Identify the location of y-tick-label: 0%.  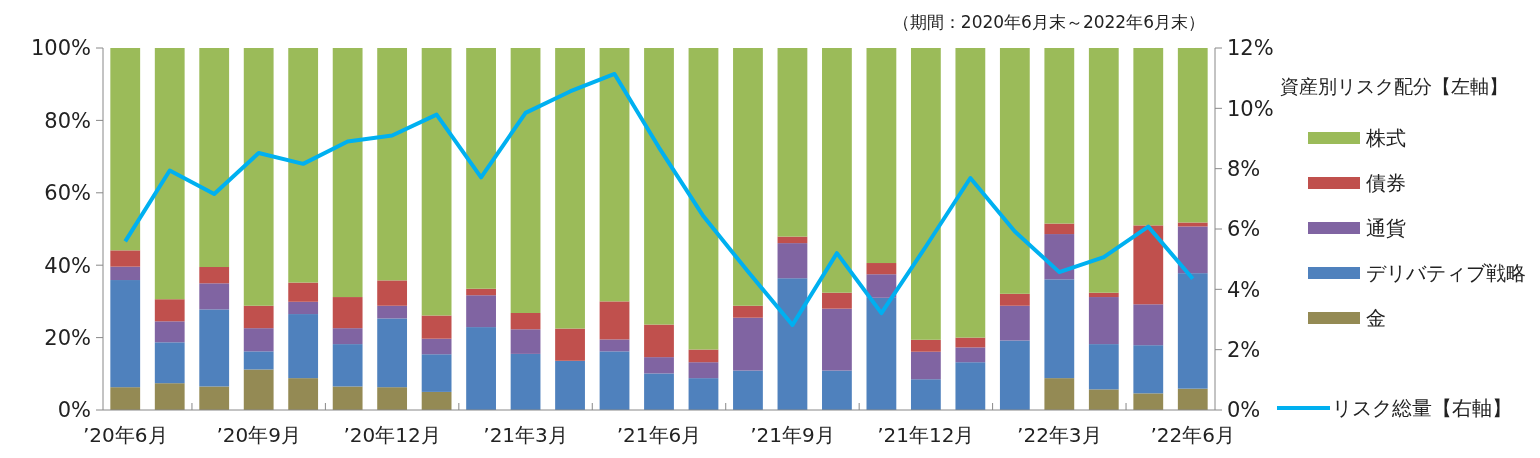
(74, 410).